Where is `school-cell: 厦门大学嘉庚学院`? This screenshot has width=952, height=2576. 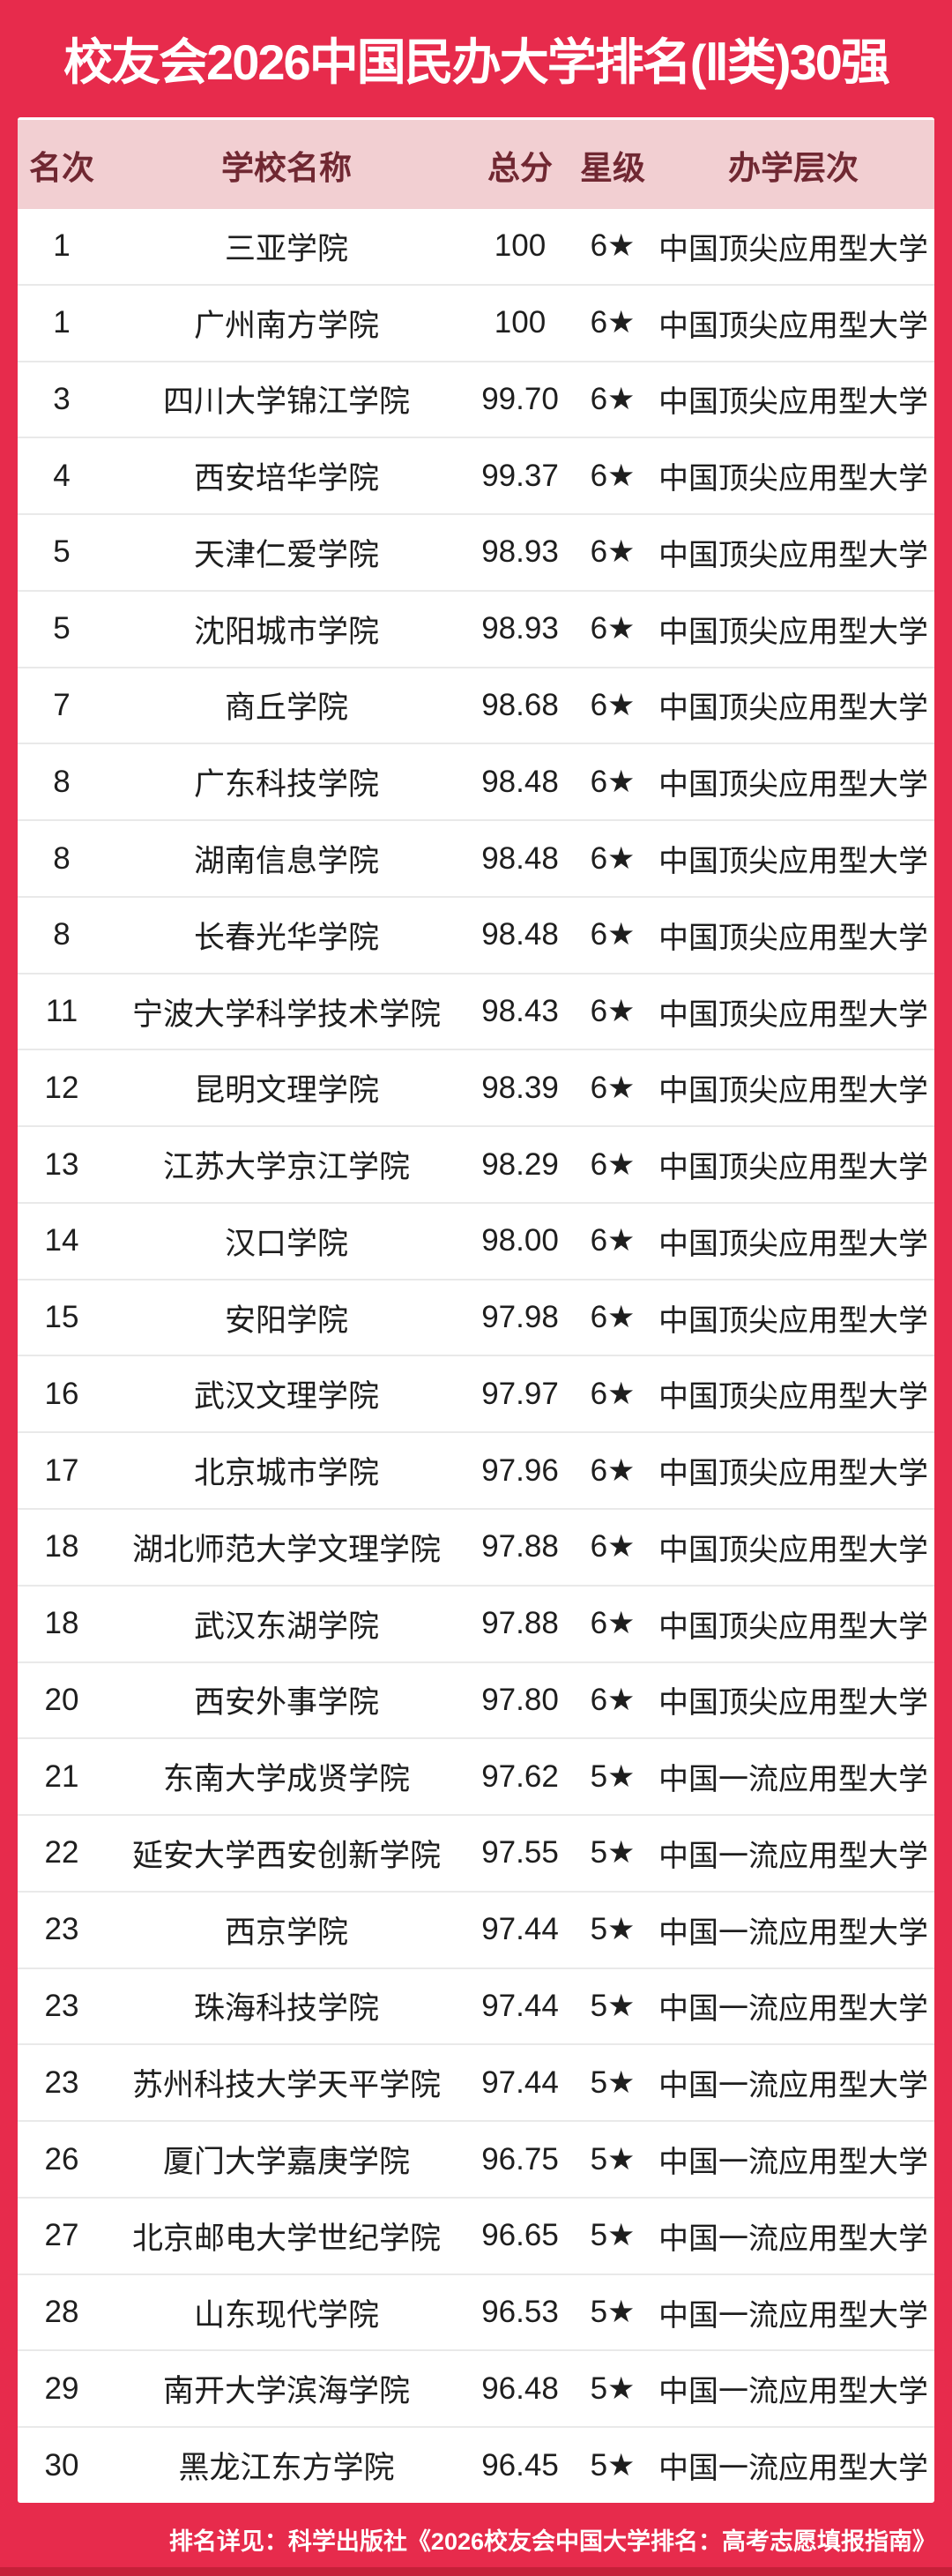
school-cell: 厦门大学嘉庚学院 is located at coordinates (286, 2162).